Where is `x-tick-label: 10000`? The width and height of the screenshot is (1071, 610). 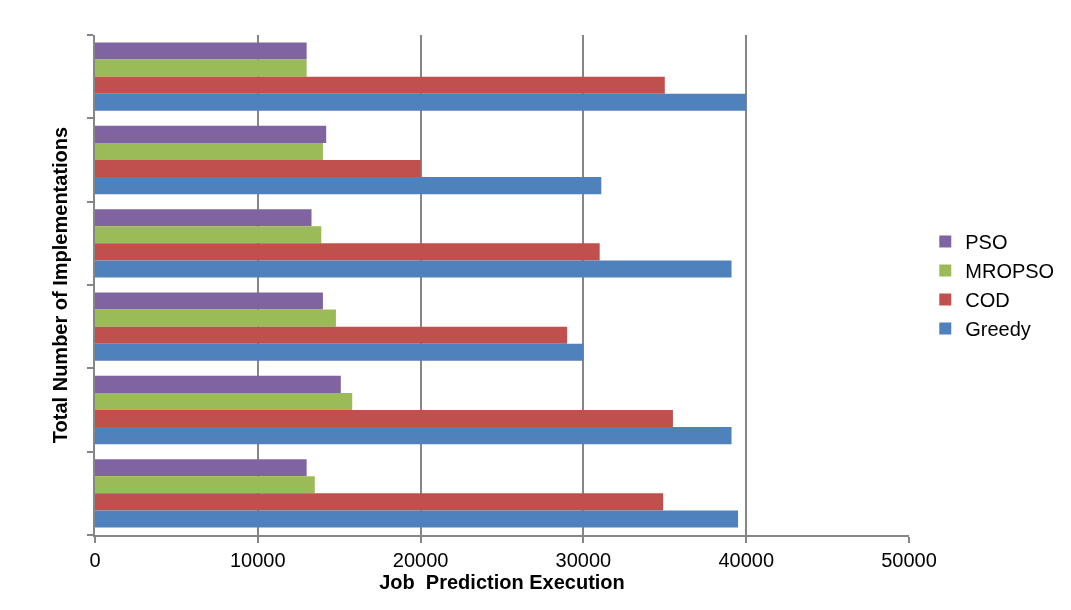
x-tick-label: 10000 is located at coordinates (257, 560).